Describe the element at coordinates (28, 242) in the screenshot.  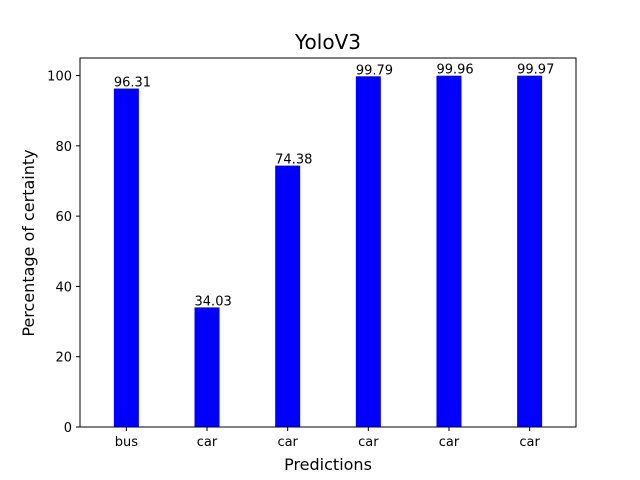
I see `y-axis-title: Percentage of certainty` at that location.